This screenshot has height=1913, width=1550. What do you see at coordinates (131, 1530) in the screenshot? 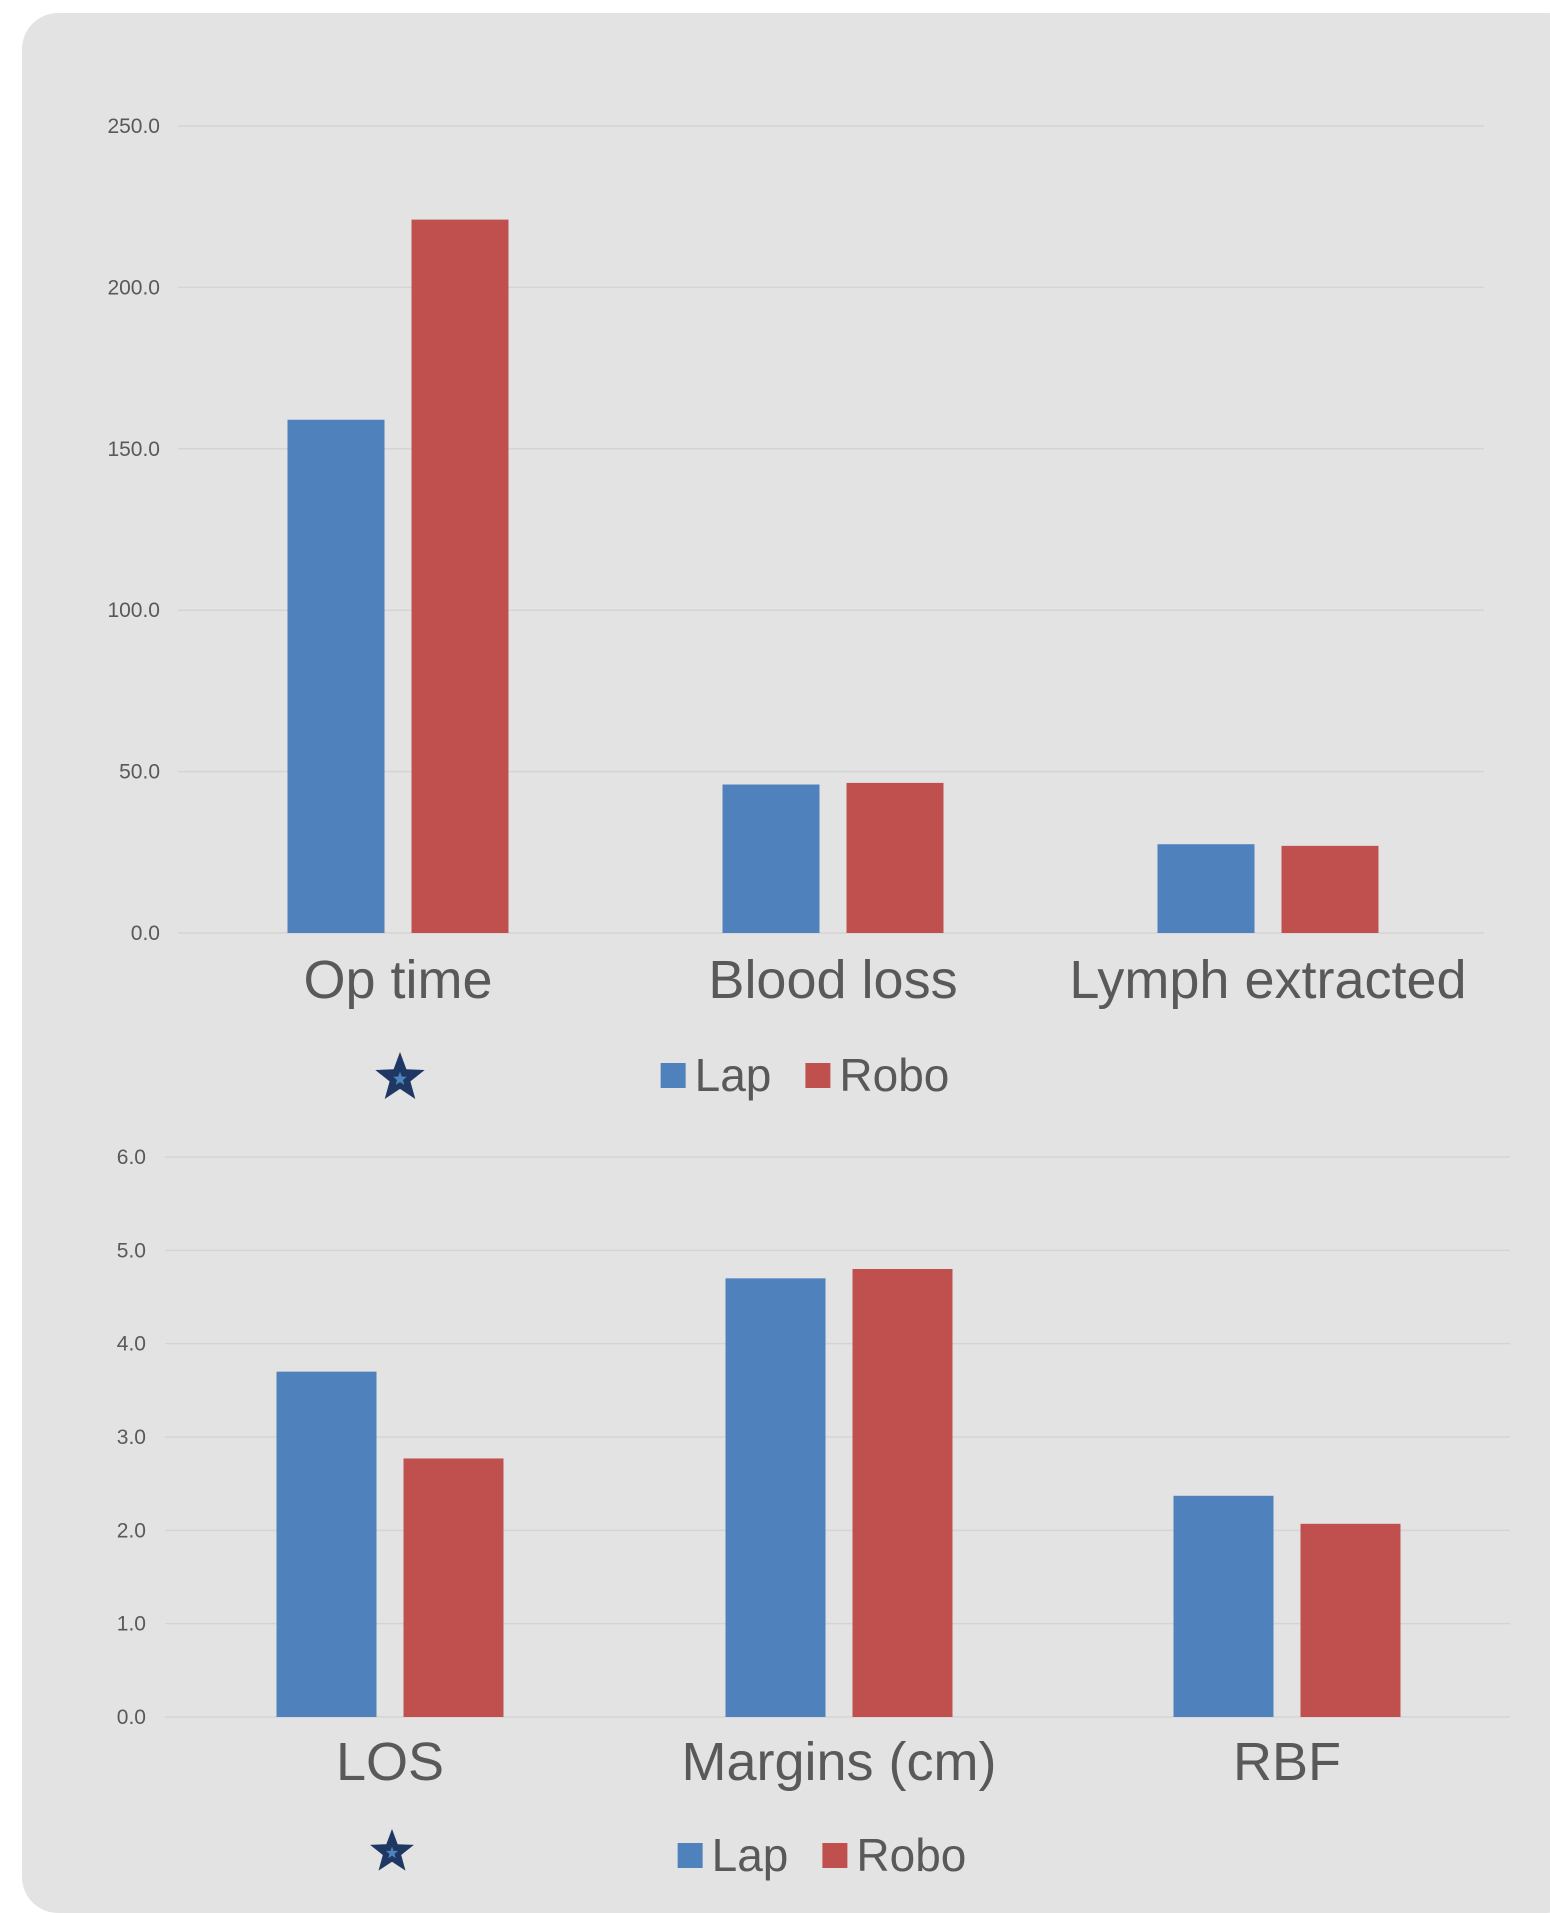
I see `y-tick-label: 2.0` at bounding box center [131, 1530].